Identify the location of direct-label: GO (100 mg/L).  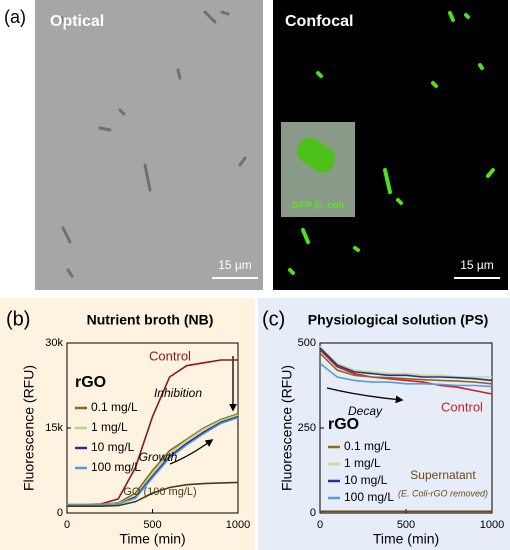
(159, 492).